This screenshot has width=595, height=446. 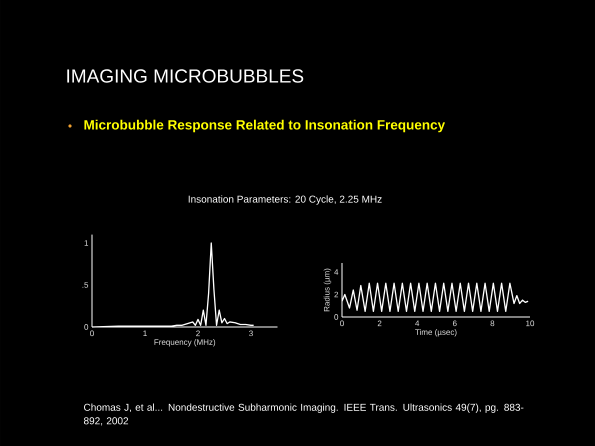 I want to click on chart-subtitle: Microbubble Response Related to Insonation Frequency, so click(x=265, y=126).